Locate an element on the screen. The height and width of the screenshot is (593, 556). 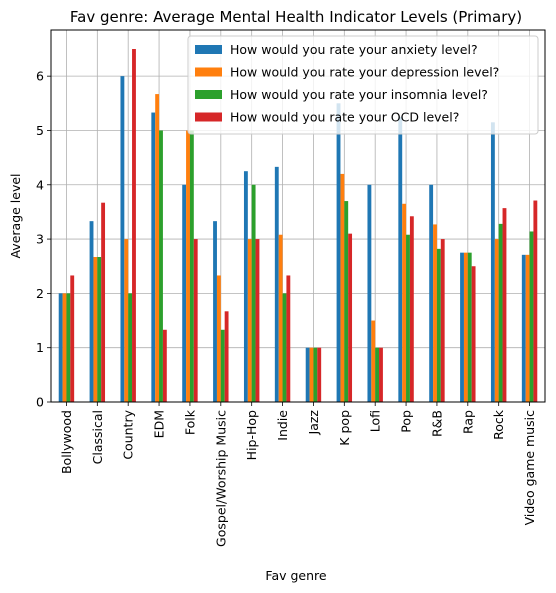
x-tick-label: Lofi is located at coordinates (375, 421).